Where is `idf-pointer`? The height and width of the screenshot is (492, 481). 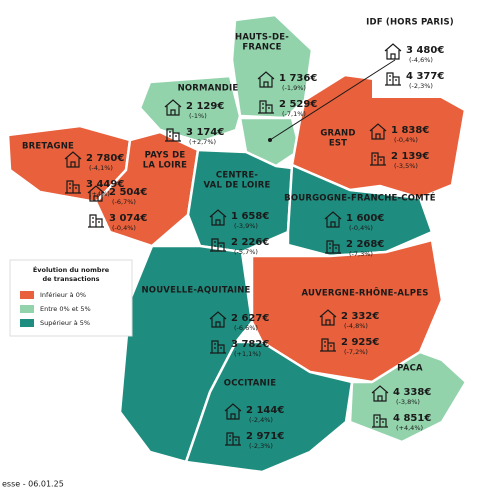 idf-pointer is located at coordinates (332, 100).